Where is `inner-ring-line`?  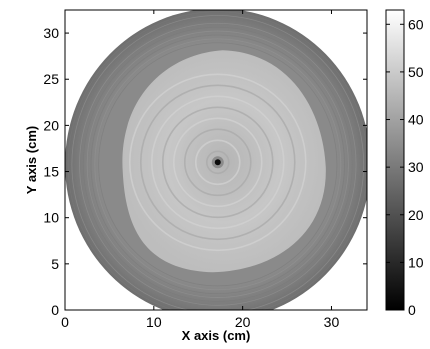 inner-ring-line is located at coordinates (217, 162).